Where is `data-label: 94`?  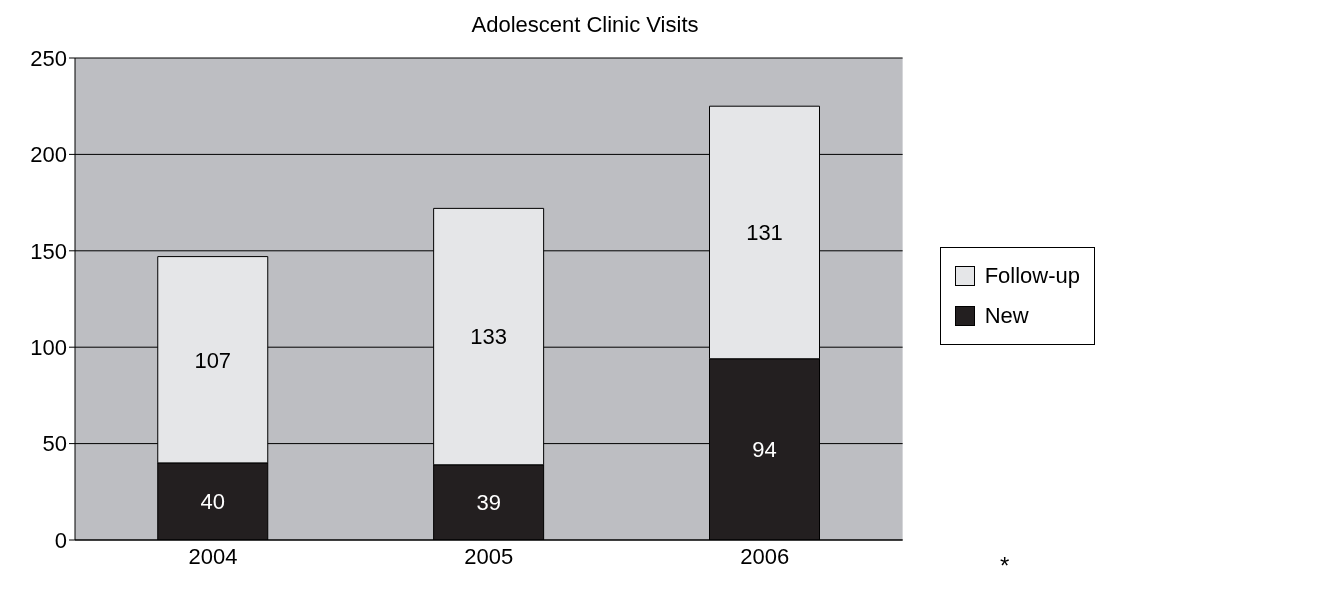 data-label: 94 is located at coordinates (764, 450).